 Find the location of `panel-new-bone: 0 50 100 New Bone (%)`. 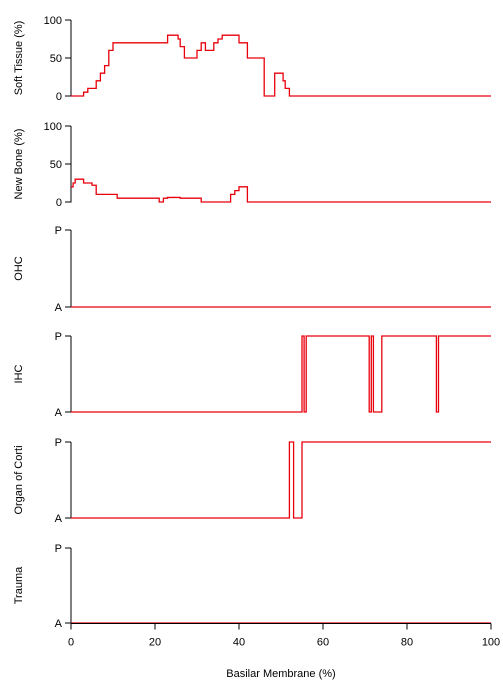

panel-new-bone: 0 50 100 New Bone (%) is located at coordinates (252, 165).